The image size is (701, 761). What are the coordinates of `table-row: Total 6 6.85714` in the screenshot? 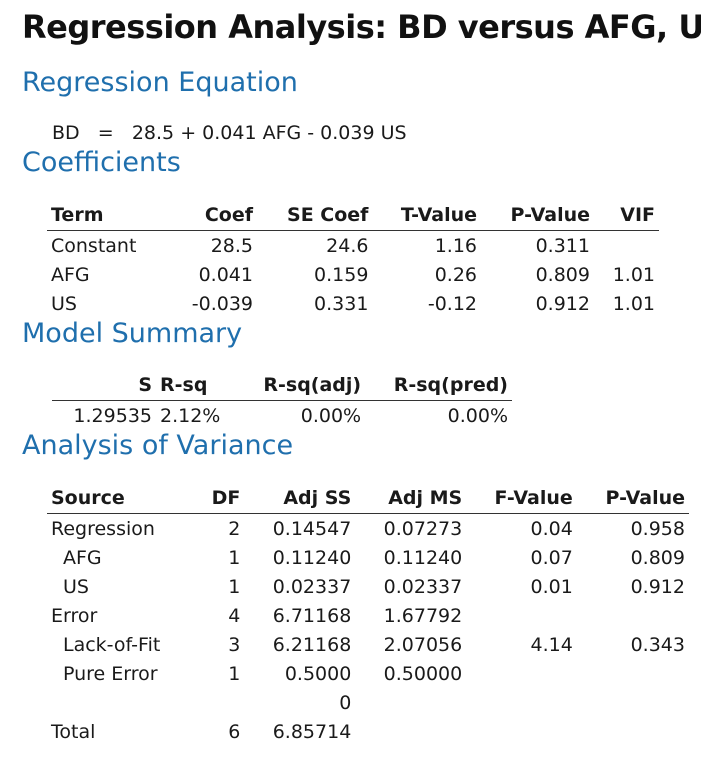 It's located at (368, 731).